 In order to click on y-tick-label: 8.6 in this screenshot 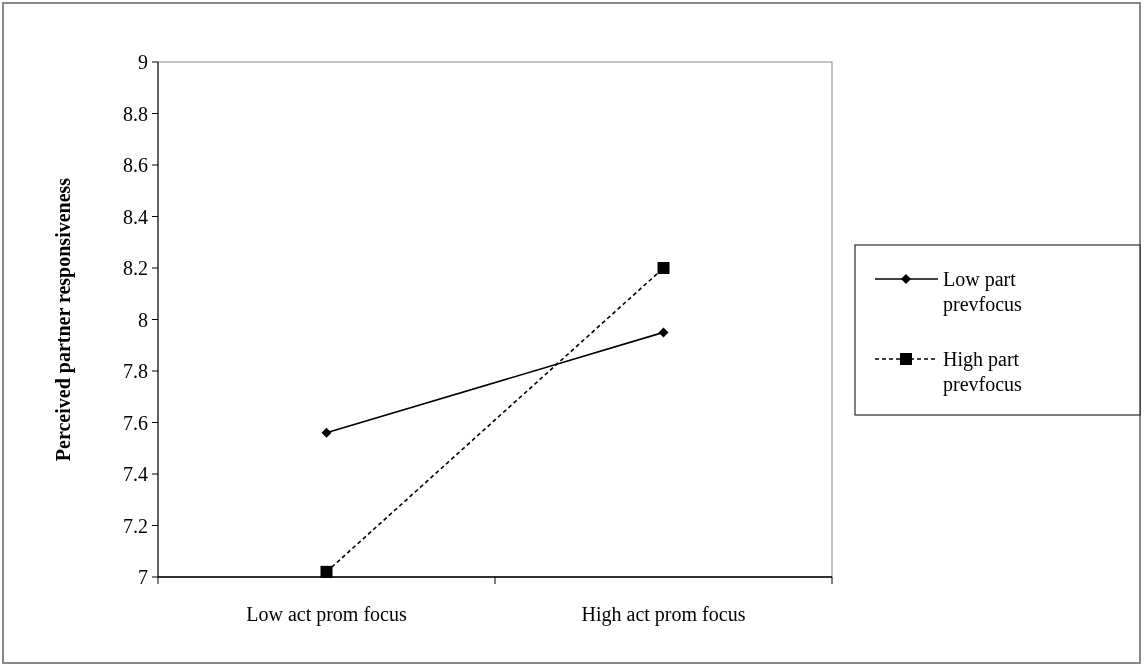, I will do `click(135, 165)`.